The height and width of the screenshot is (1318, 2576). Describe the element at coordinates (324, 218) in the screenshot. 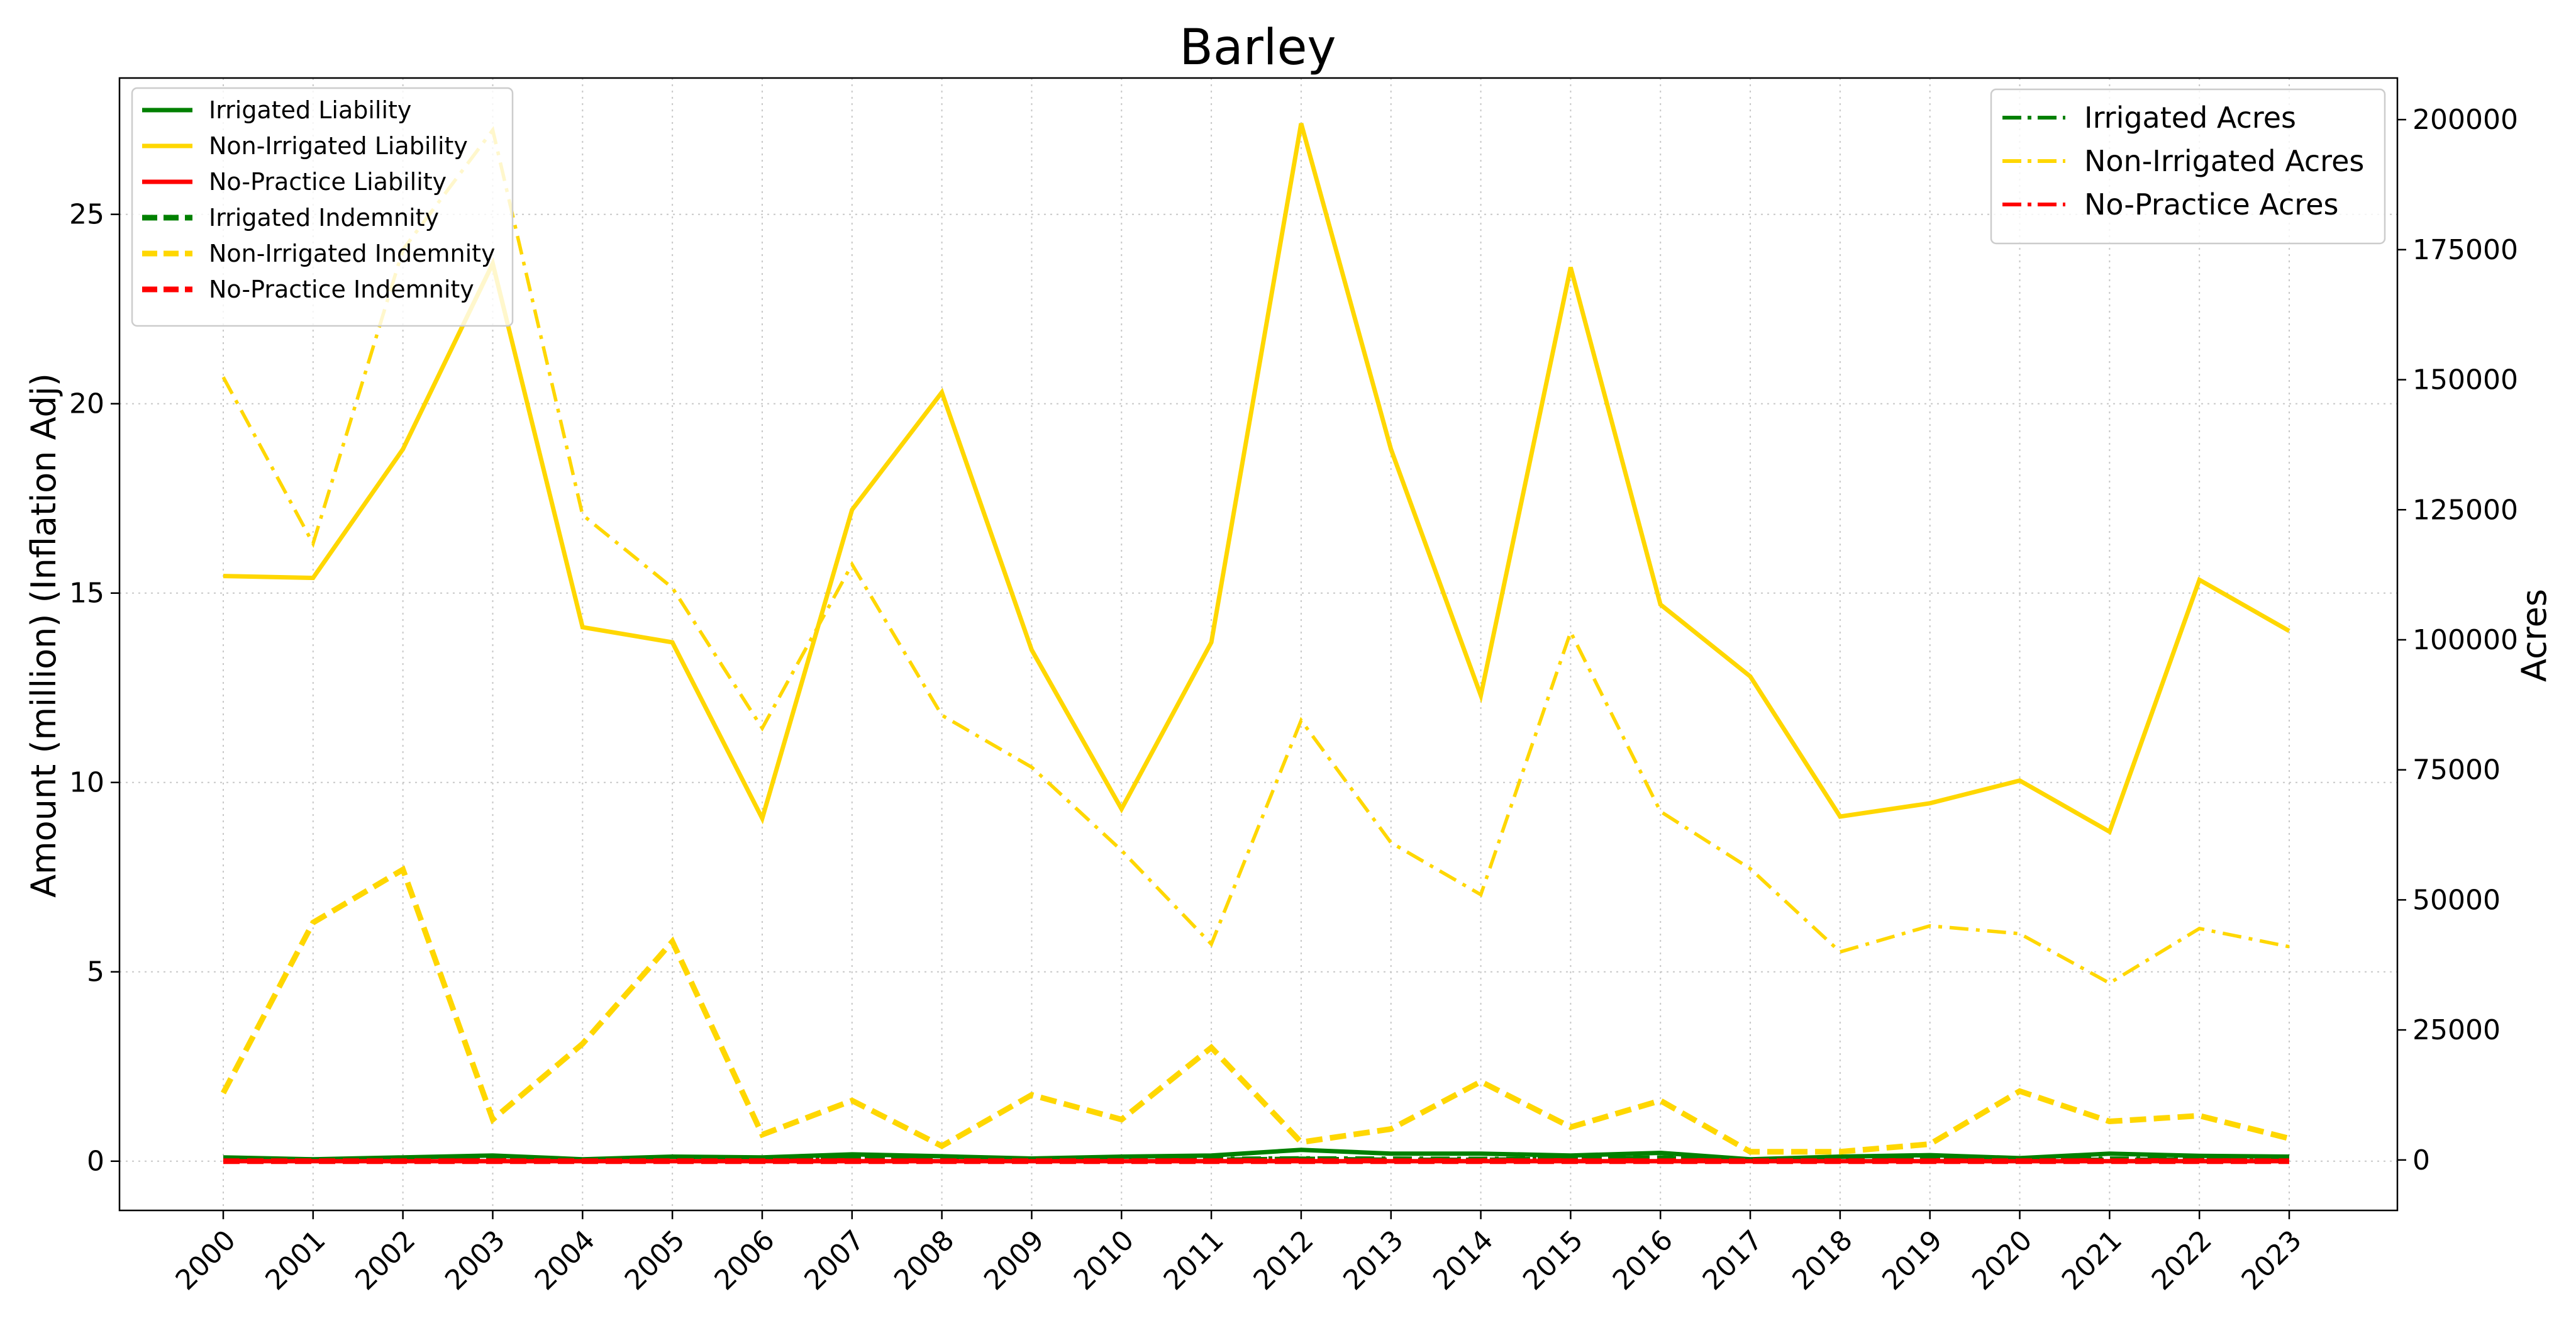

I see `legend-label-irrigated-indemnity: Irrigated Indemnity` at that location.